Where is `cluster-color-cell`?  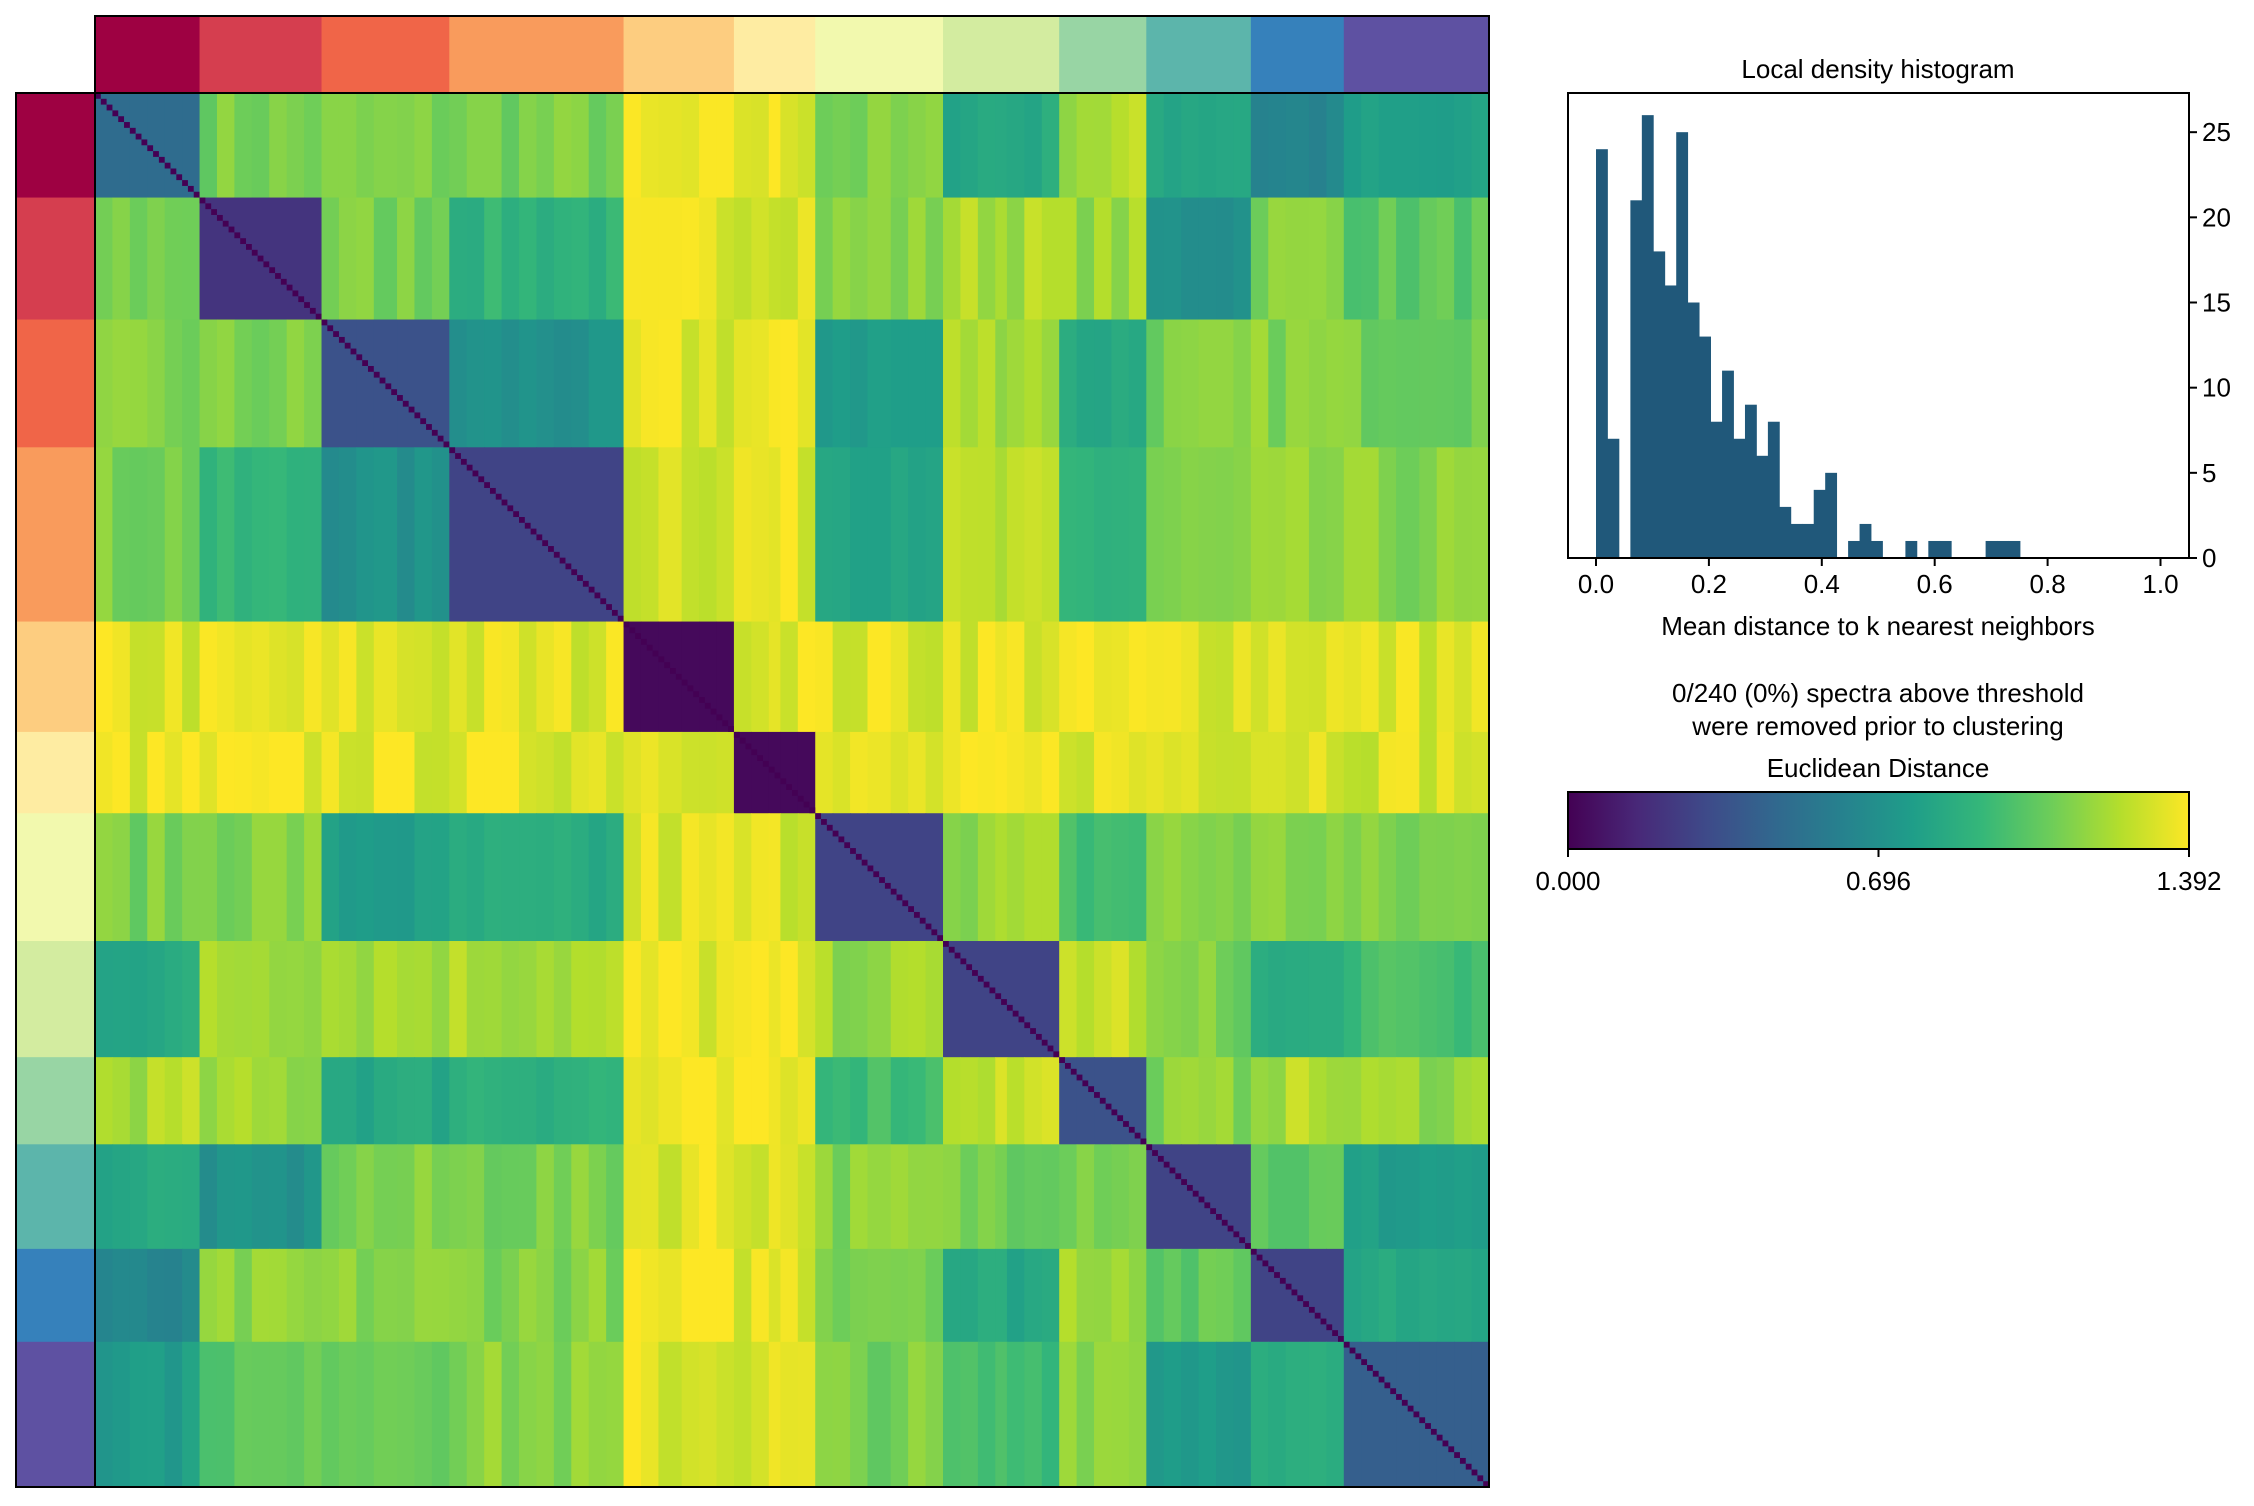 cluster-color-cell is located at coordinates (55, 383).